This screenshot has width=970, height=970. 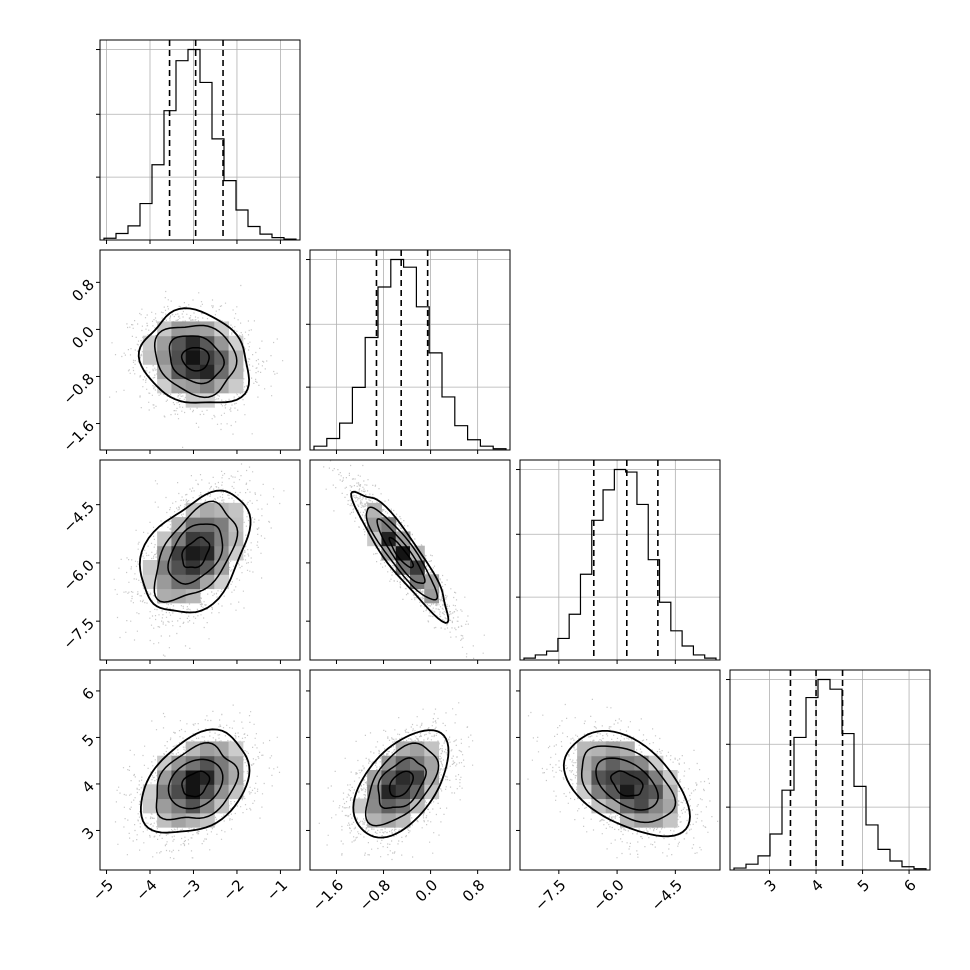 I want to click on scatter-panel-2-3: −7.5 −6.0 −4.5, so click(x=618, y=792).